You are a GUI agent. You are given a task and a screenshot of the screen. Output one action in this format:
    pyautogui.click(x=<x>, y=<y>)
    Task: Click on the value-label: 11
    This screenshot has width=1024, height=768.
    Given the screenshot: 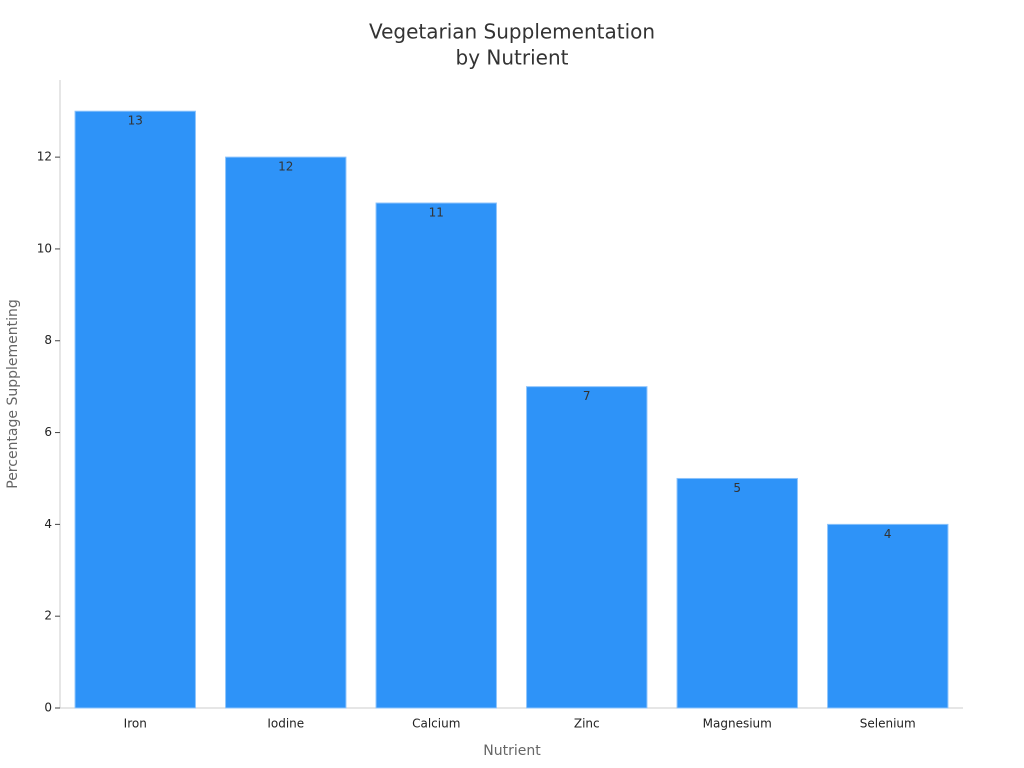 What is the action you would take?
    pyautogui.click(x=436, y=213)
    